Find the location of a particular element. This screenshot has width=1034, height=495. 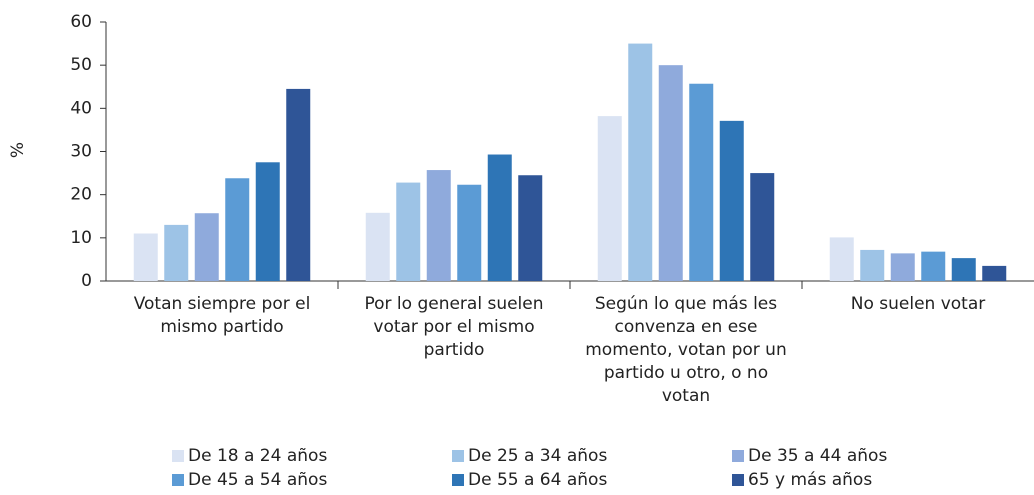

legend-item: 65 y más años is located at coordinates (802, 480).